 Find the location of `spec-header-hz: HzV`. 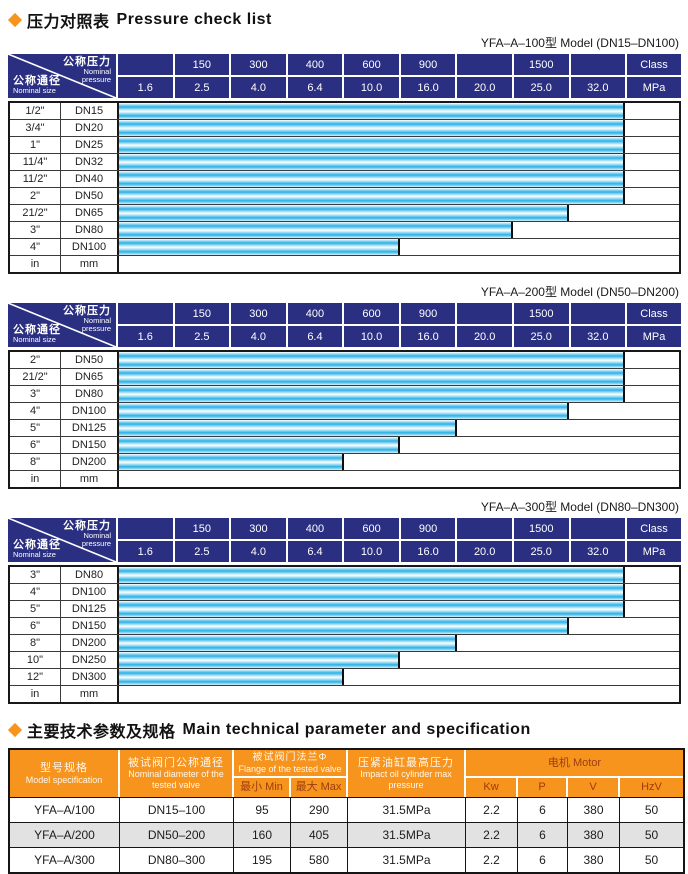

spec-header-hz: HzV is located at coordinates (651, 787).